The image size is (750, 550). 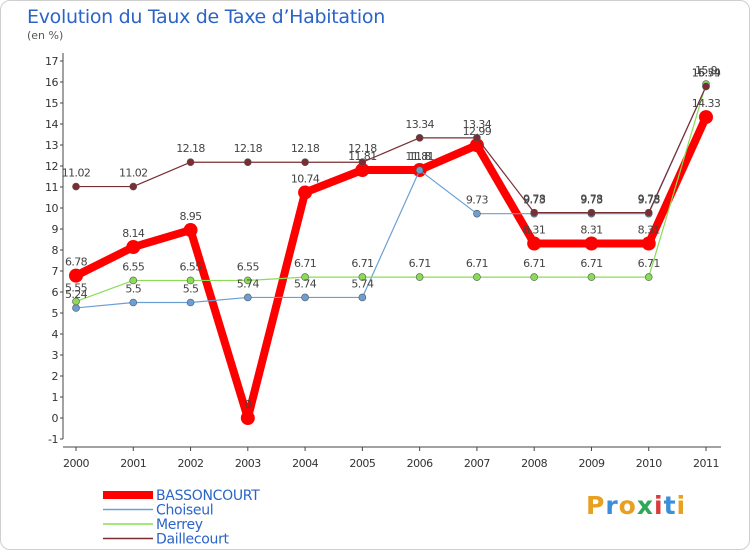 I want to click on data-label: 11.81, so click(x=362, y=156).